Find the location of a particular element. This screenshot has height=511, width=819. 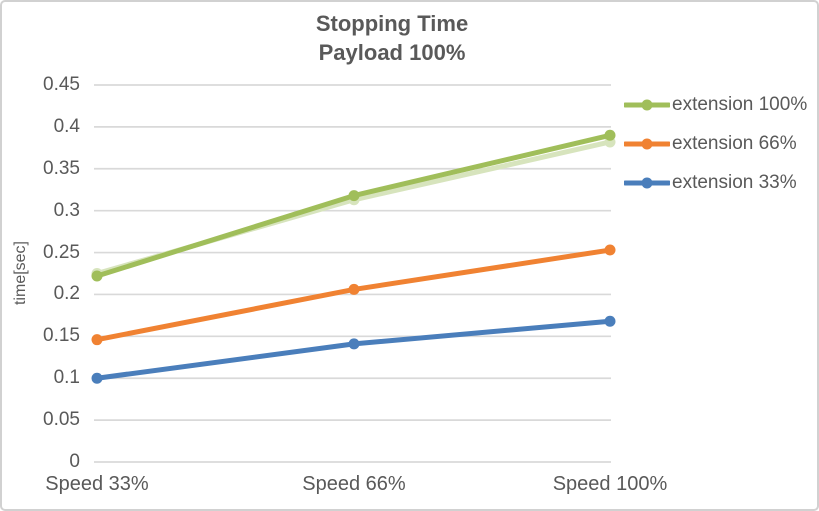

y-tick-label: 0.2 is located at coordinates (66, 294).